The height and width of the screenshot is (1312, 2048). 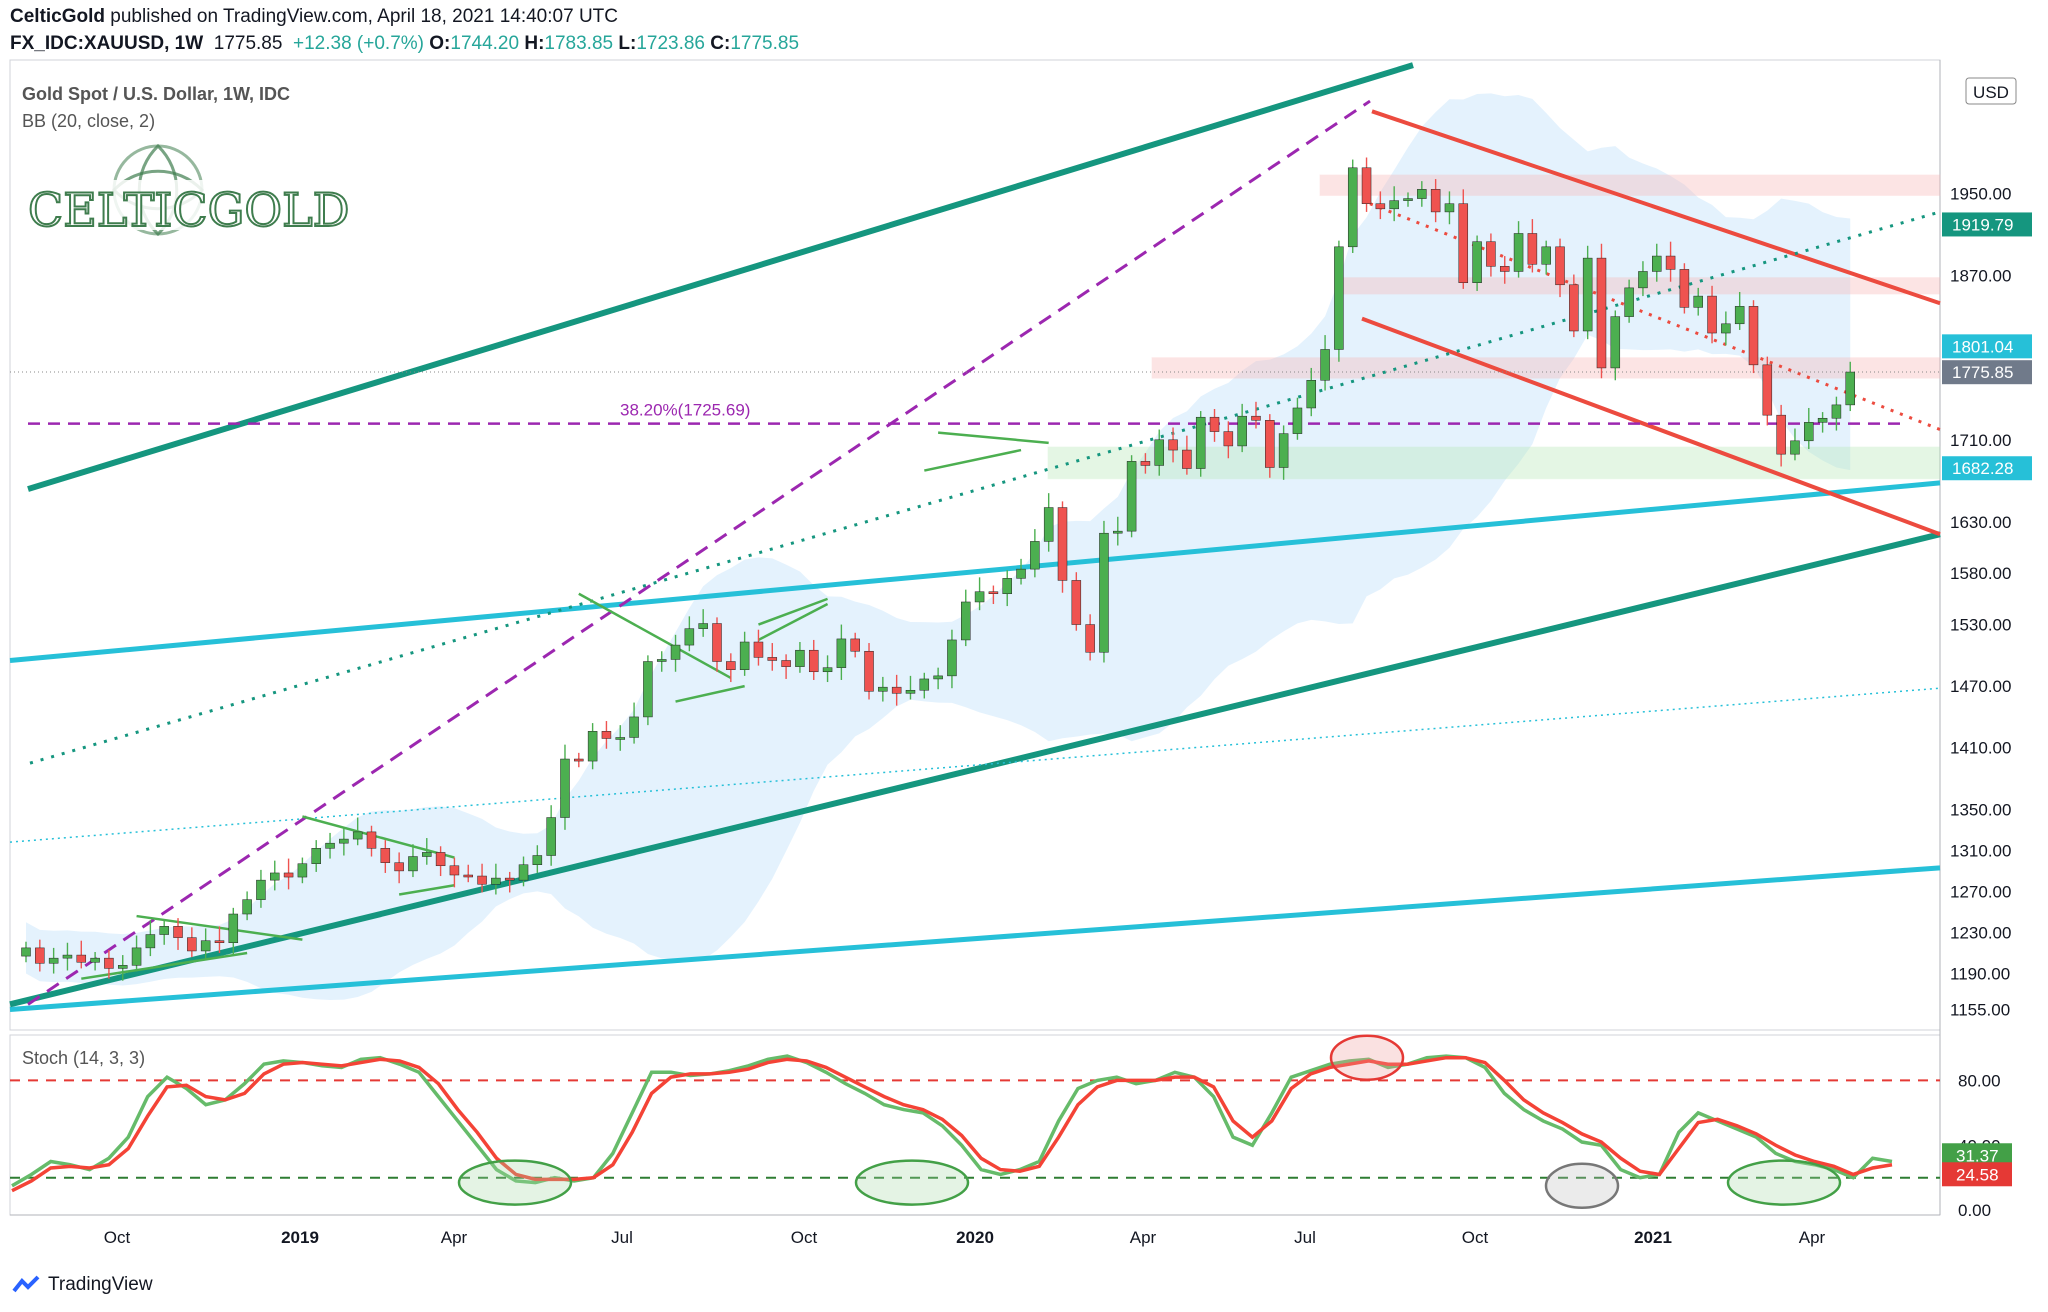 What do you see at coordinates (100, 1284) in the screenshot?
I see `footer-brand: TradingView` at bounding box center [100, 1284].